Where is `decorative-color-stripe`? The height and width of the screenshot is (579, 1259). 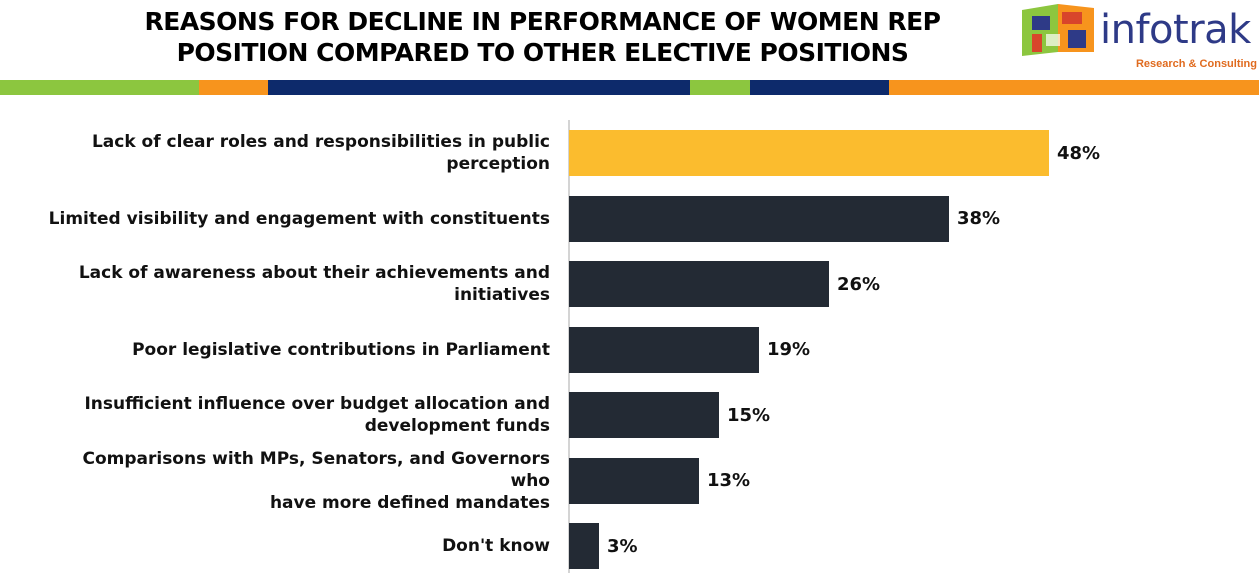
decorative-color-stripe is located at coordinates (629, 87).